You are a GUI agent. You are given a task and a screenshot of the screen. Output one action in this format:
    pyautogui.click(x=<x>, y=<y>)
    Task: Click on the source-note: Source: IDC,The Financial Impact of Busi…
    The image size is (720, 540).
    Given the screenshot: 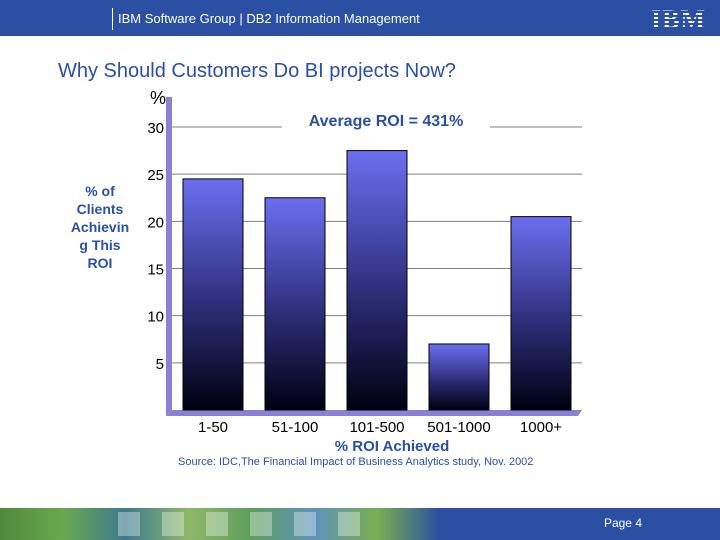 What is the action you would take?
    pyautogui.click(x=356, y=462)
    